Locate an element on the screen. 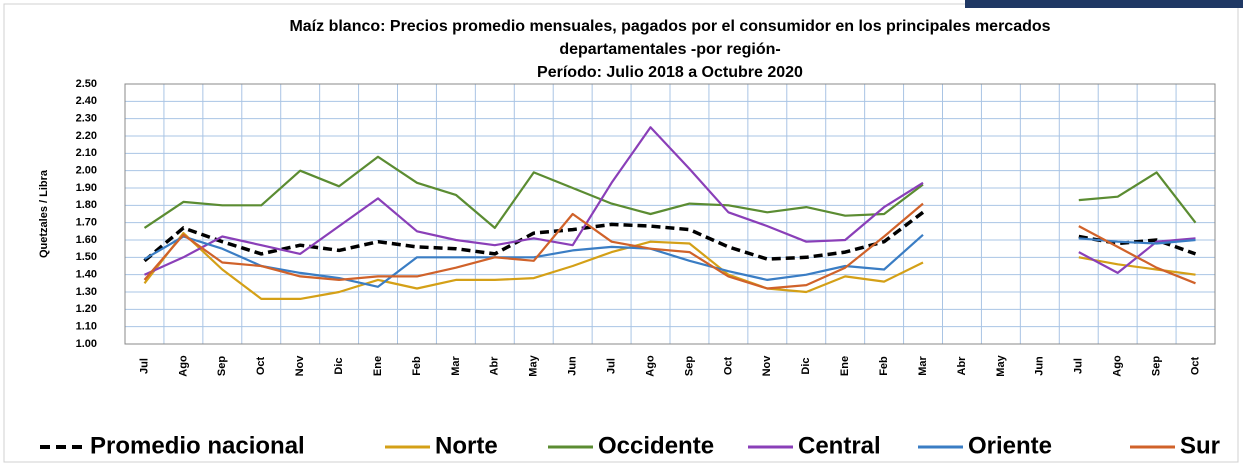 This screenshot has height=467, width=1243. y-tick-label: 1.20 is located at coordinates (86, 309).